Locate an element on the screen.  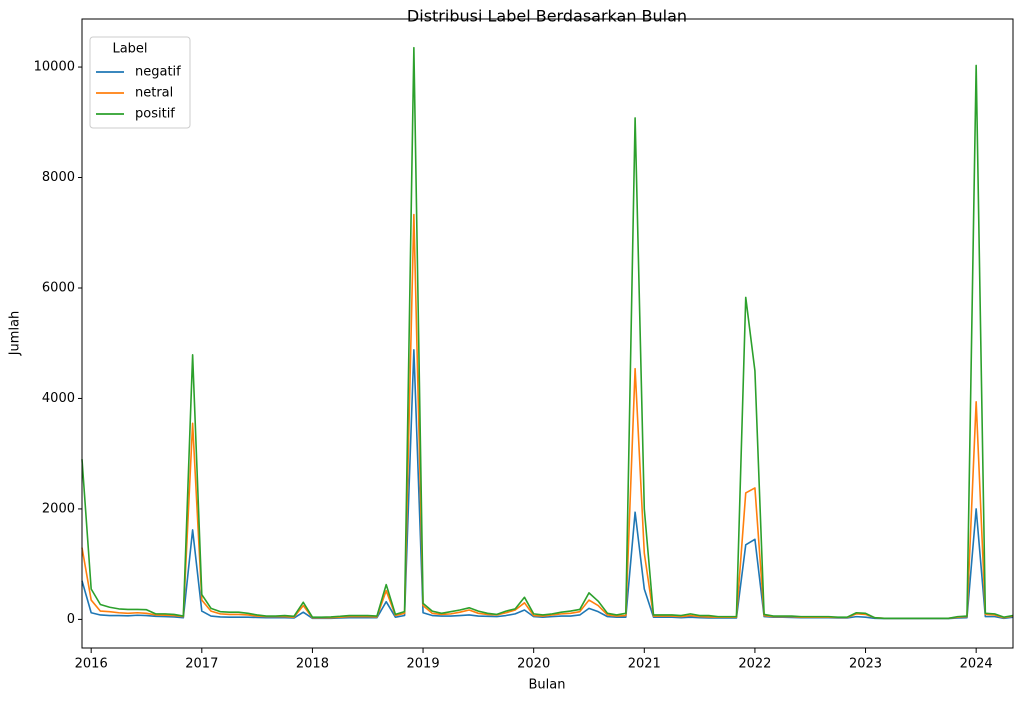
legend-title: Label is located at coordinates (129, 49).